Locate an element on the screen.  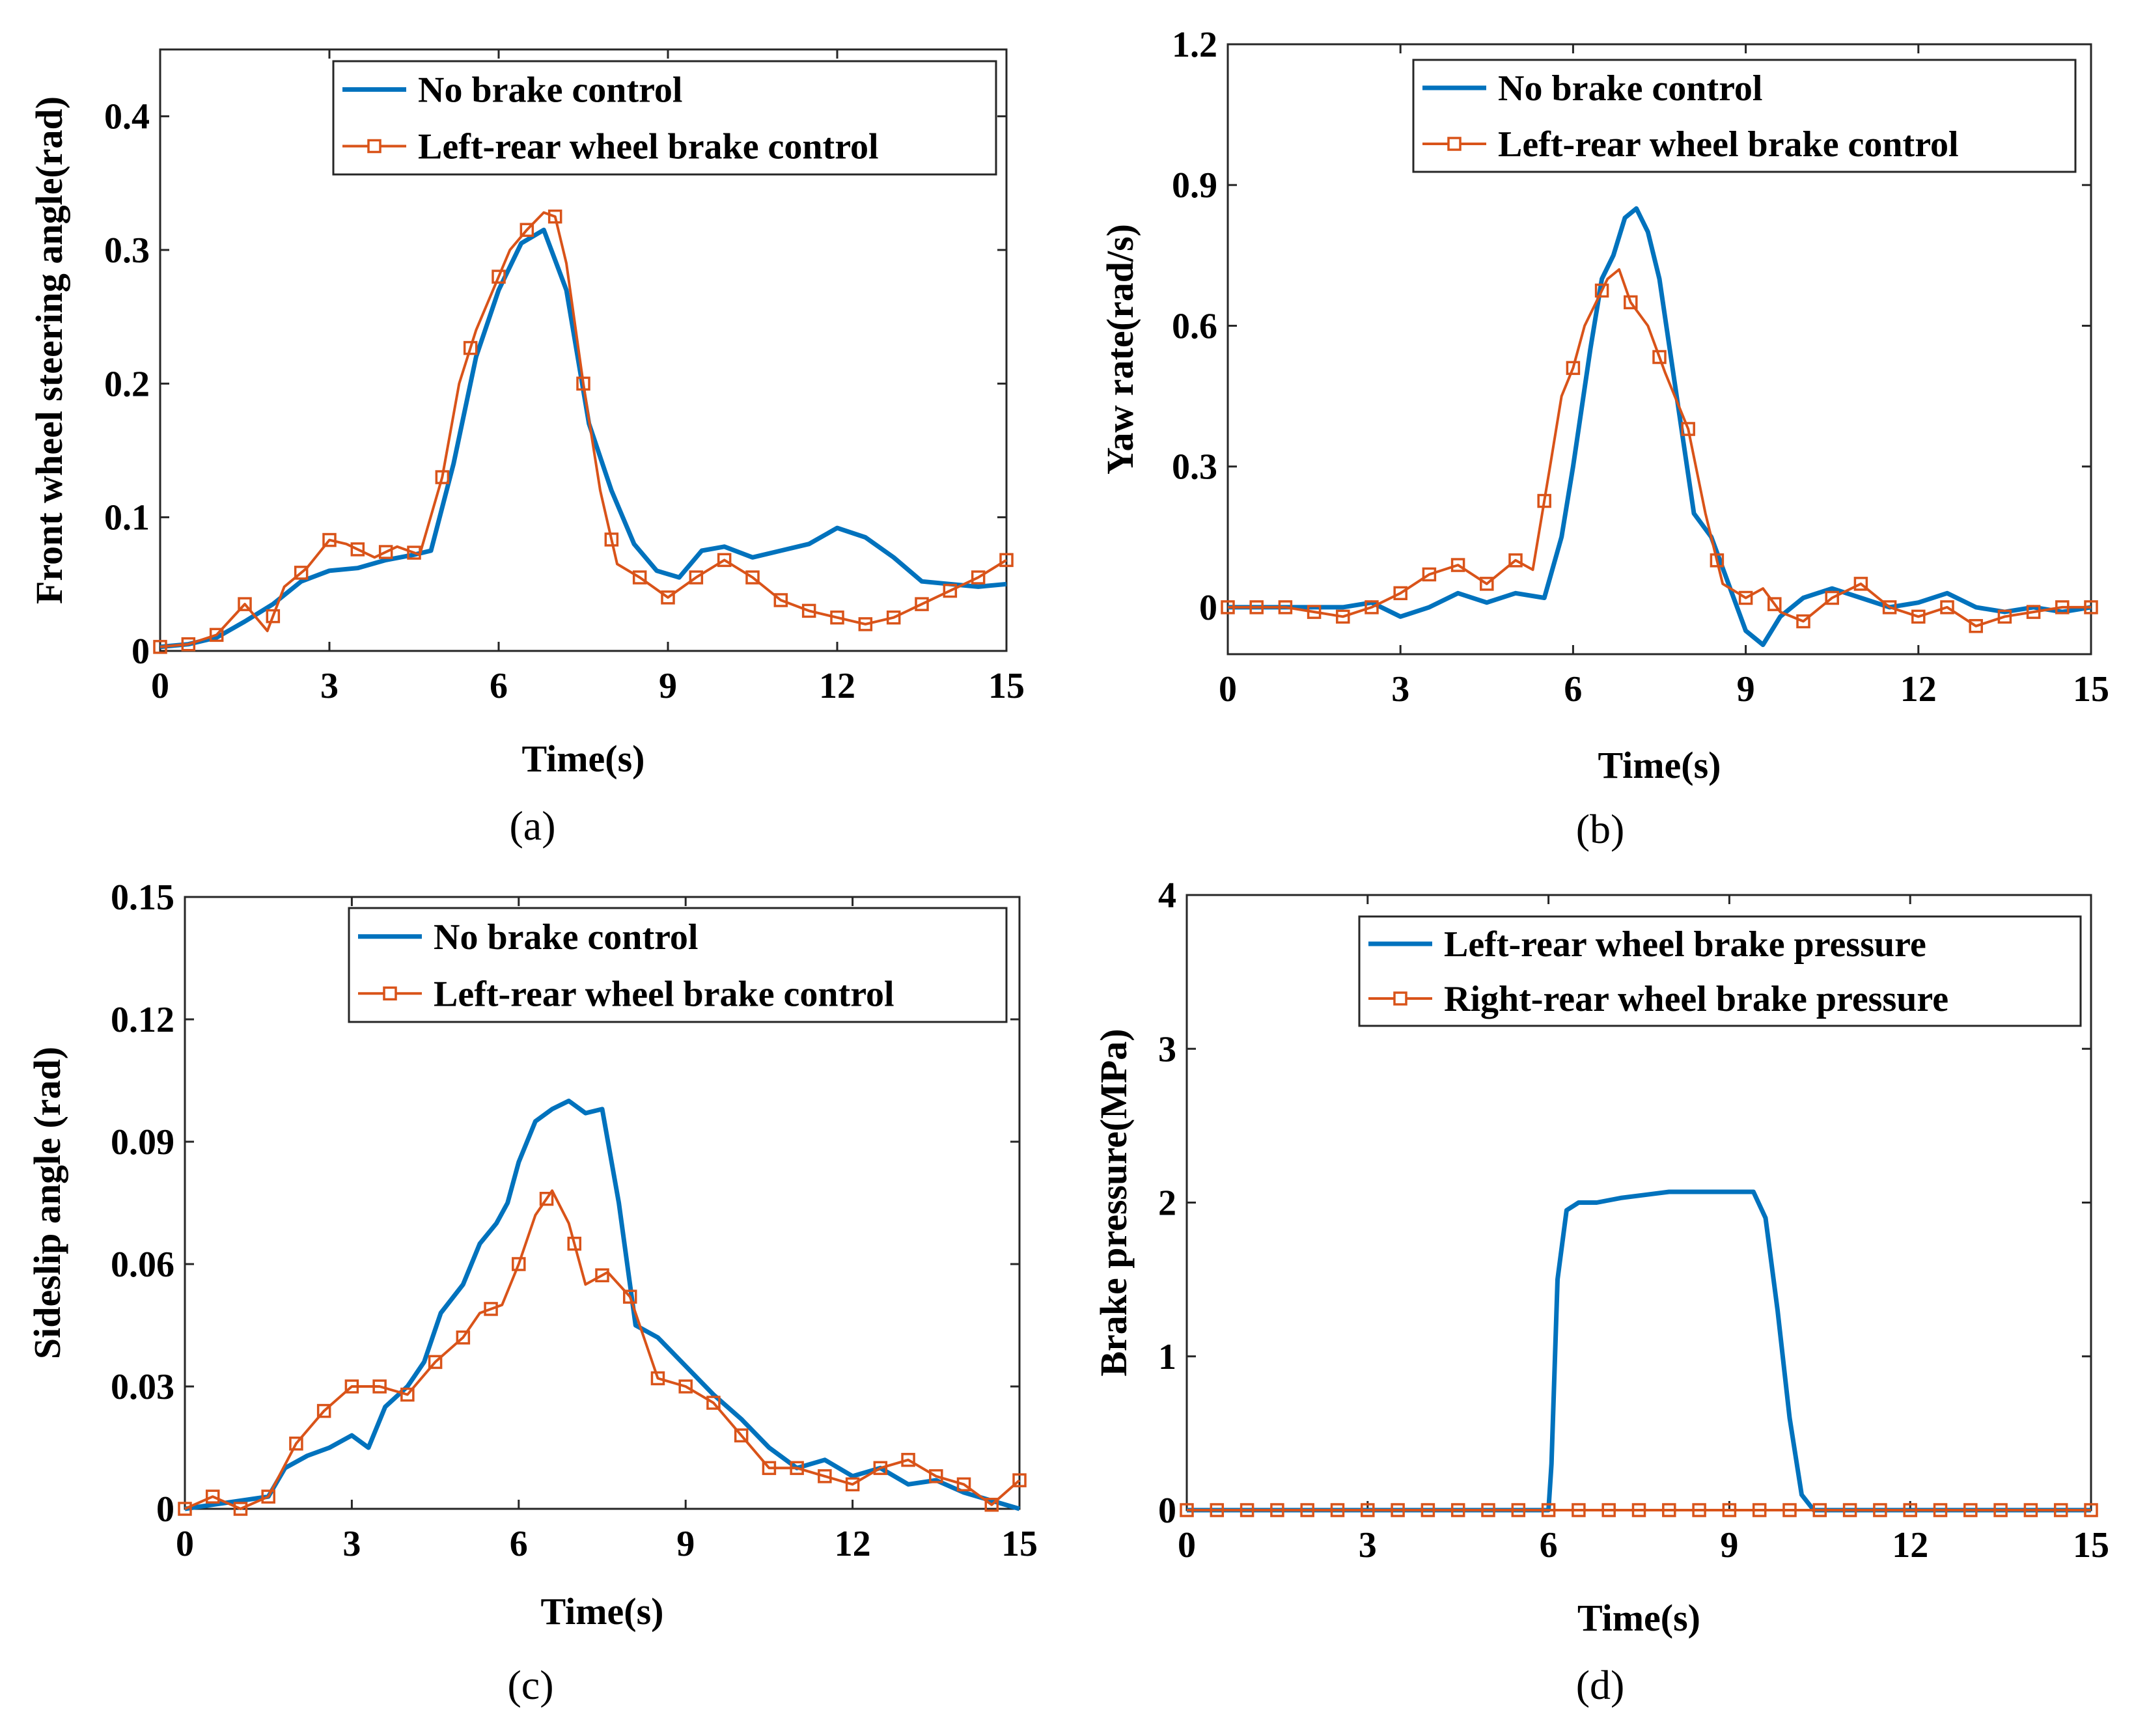
y-tick-label: 1.2 is located at coordinates (1194, 45).